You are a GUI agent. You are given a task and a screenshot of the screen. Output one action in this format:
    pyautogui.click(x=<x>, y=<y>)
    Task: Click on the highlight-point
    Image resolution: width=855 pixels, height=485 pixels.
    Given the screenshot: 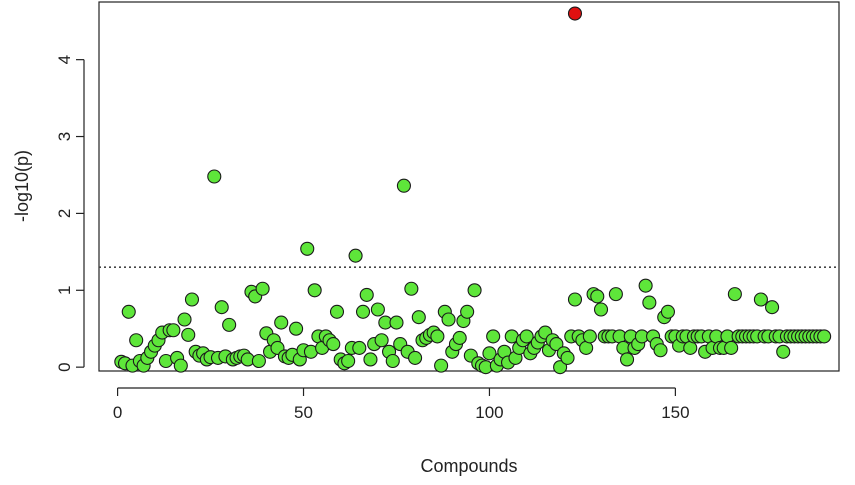 What is the action you would take?
    pyautogui.click(x=575, y=13)
    